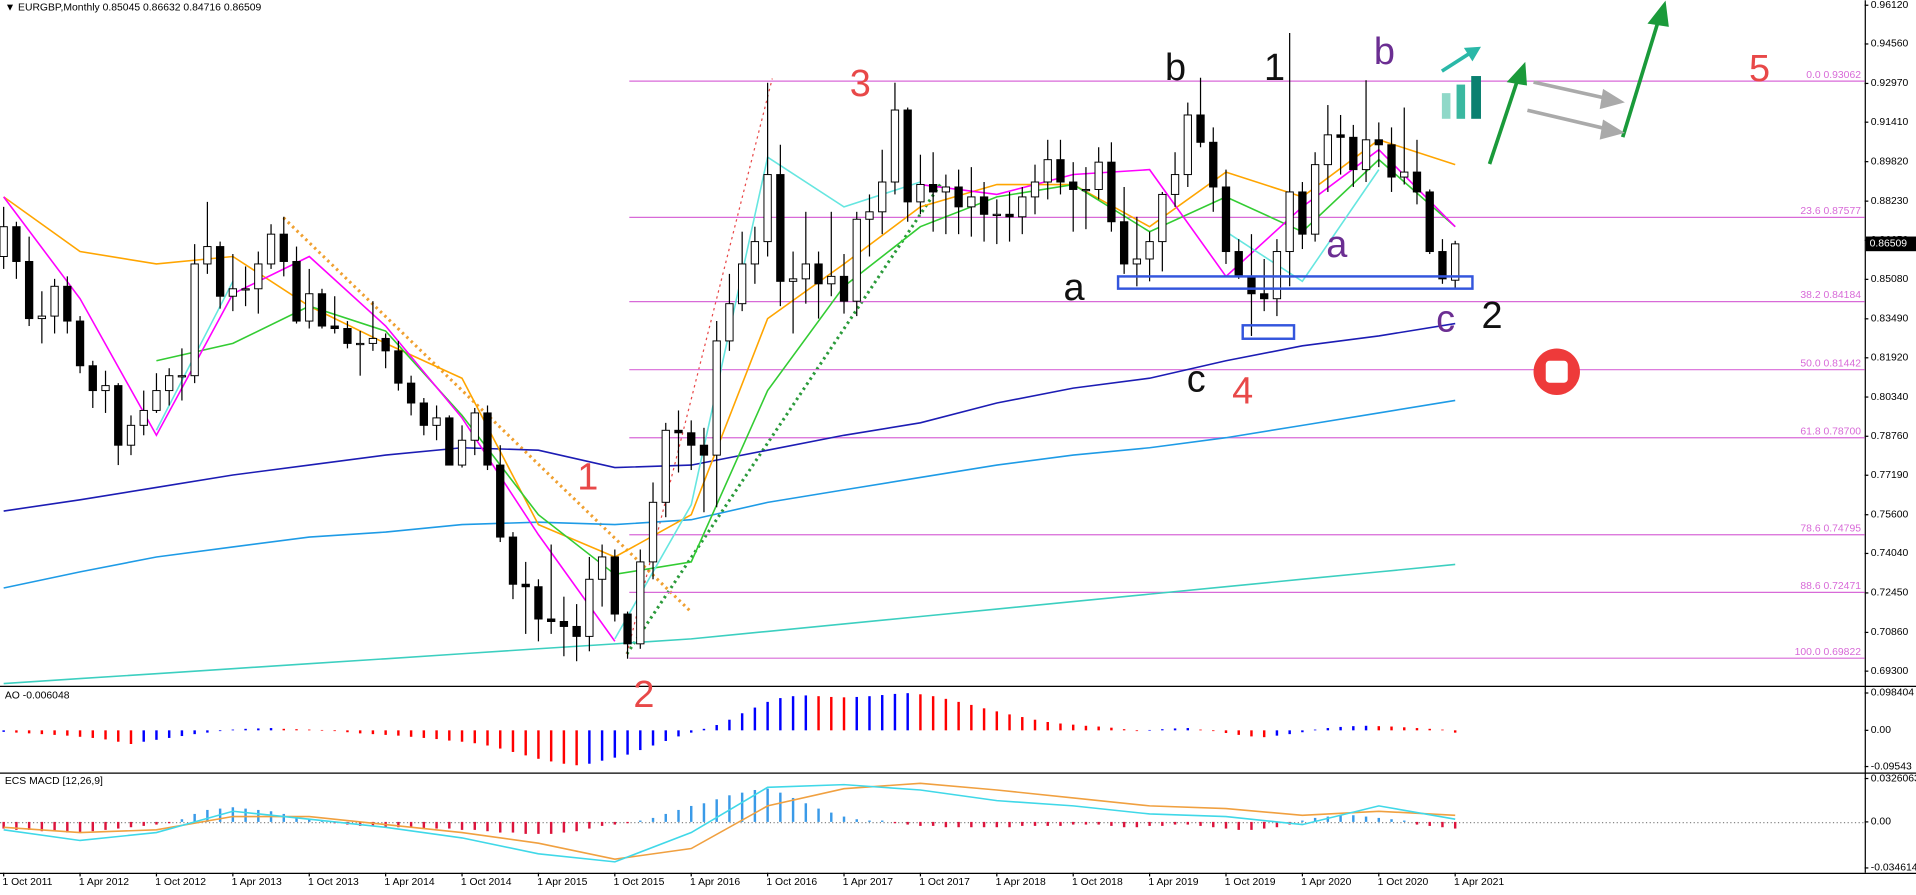 The height and width of the screenshot is (895, 1916). Describe the element at coordinates (1881, 730) in the screenshot. I see `y-tick-label: 0.00` at that location.